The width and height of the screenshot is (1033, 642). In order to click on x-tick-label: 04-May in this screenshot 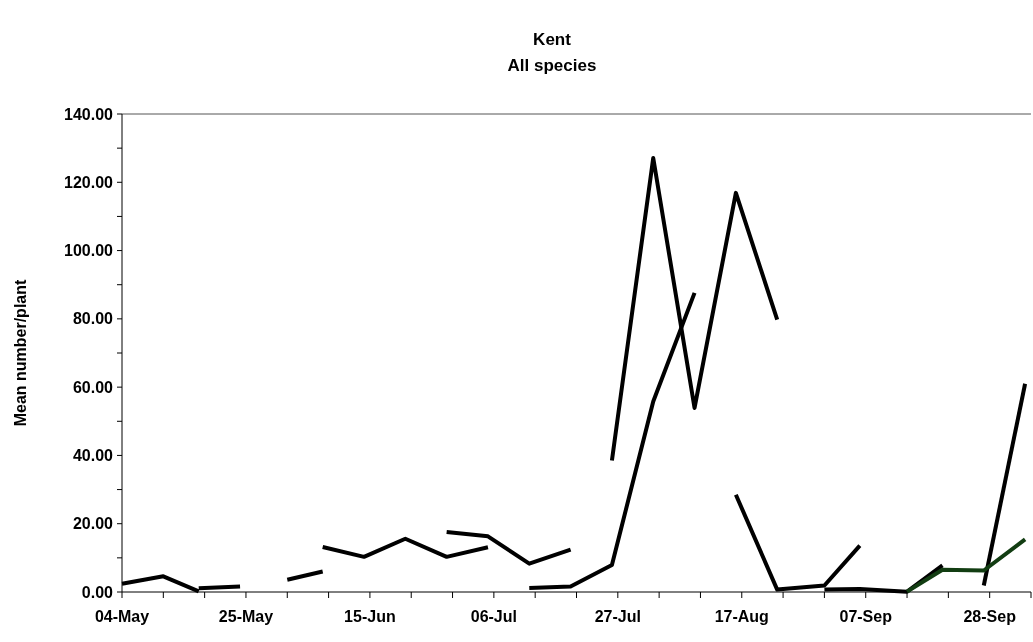, I will do `click(122, 616)`.